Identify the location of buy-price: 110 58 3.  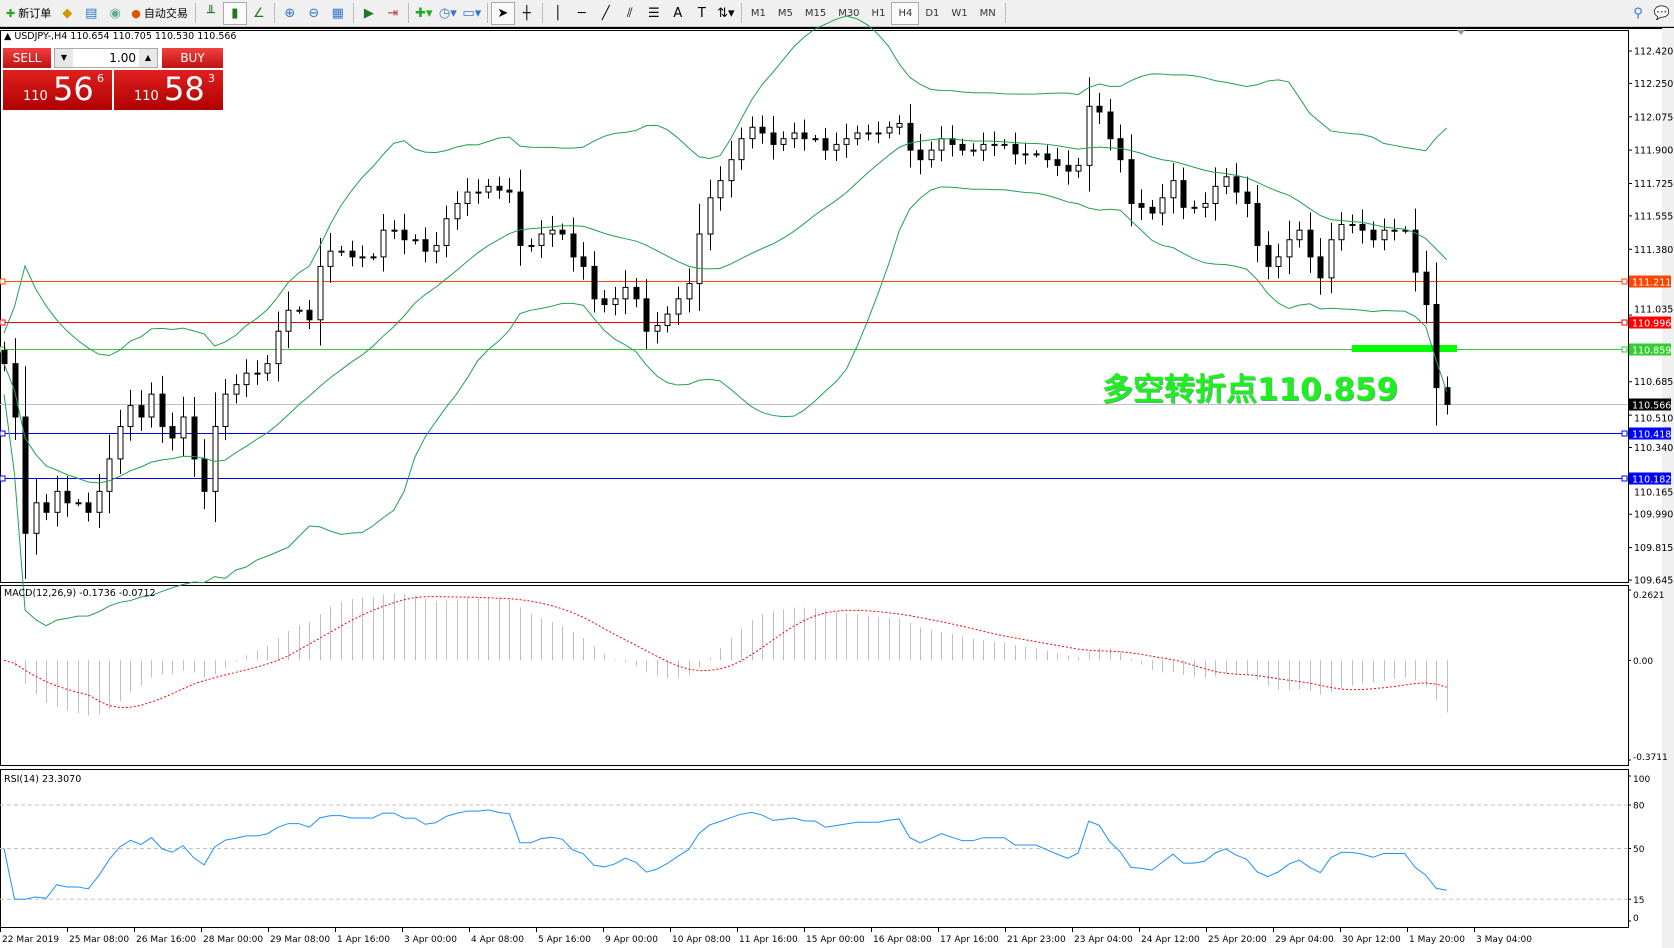
(168, 90).